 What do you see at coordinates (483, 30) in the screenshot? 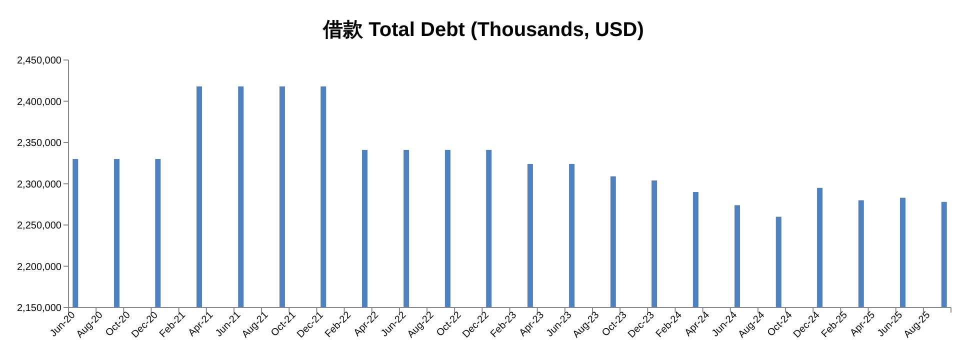
I see `chart-title: 借款 Total Debt (Thousands, USD)` at bounding box center [483, 30].